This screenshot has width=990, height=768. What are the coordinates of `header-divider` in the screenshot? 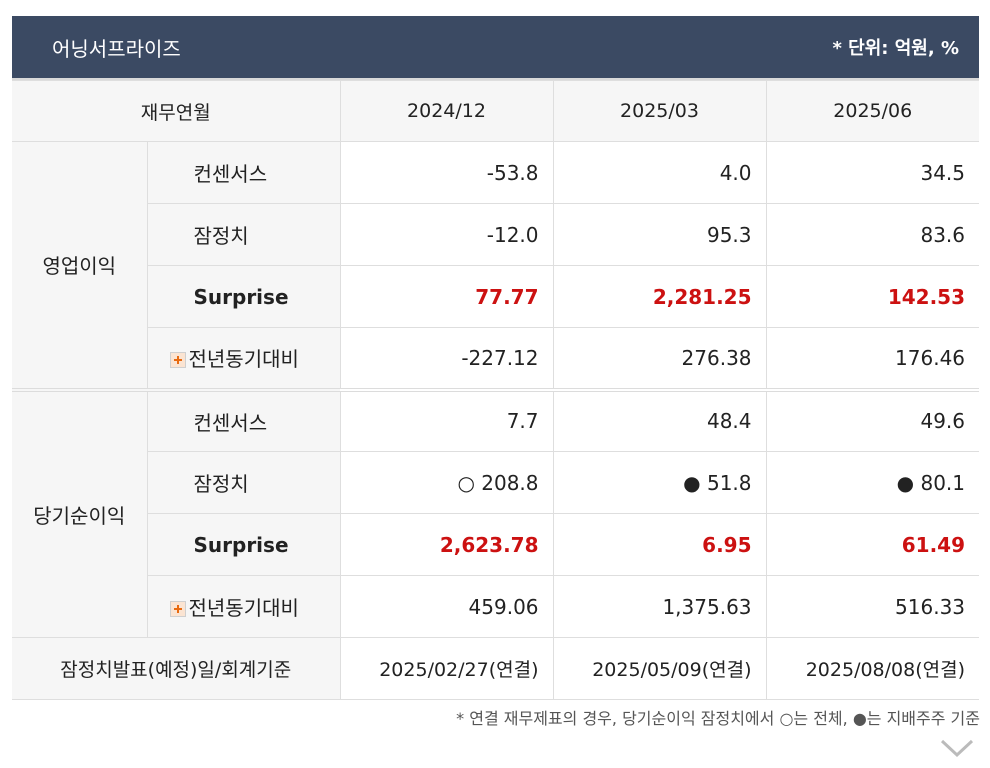 It's located at (495, 79).